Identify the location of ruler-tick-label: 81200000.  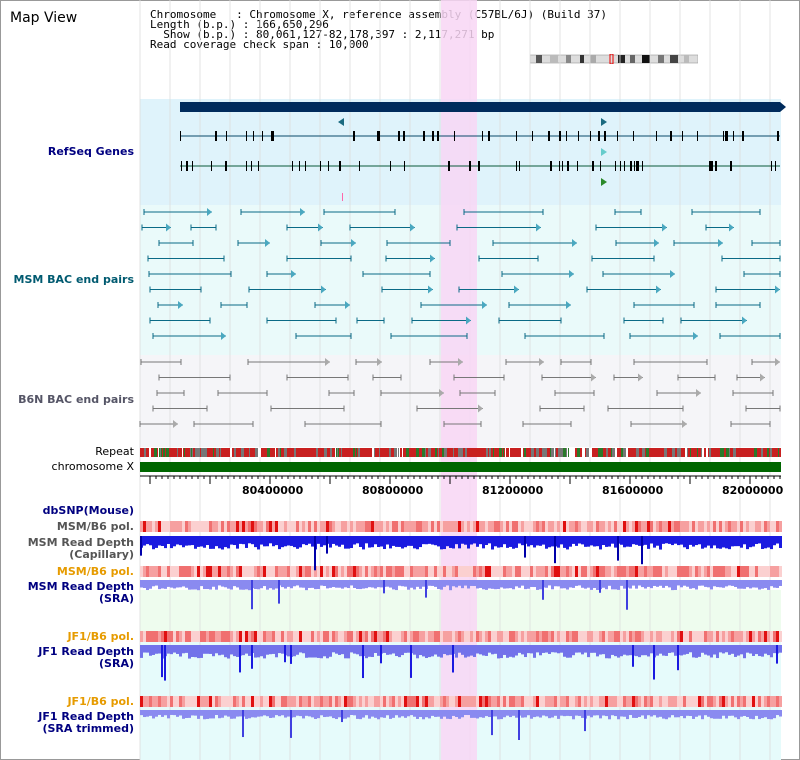
(513, 490).